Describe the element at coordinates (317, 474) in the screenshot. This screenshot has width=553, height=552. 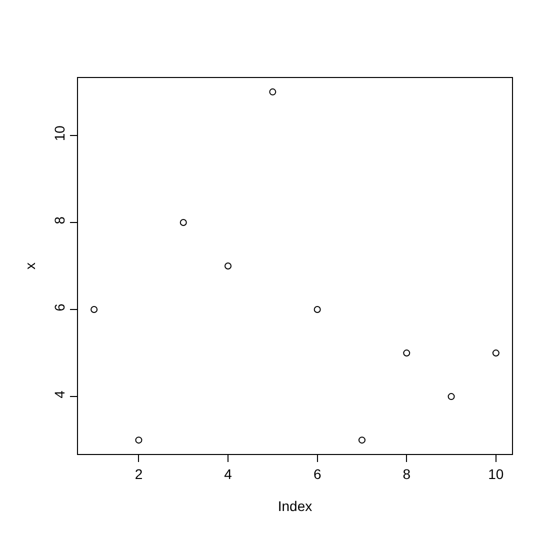
I see `x-tick-label: 6` at that location.